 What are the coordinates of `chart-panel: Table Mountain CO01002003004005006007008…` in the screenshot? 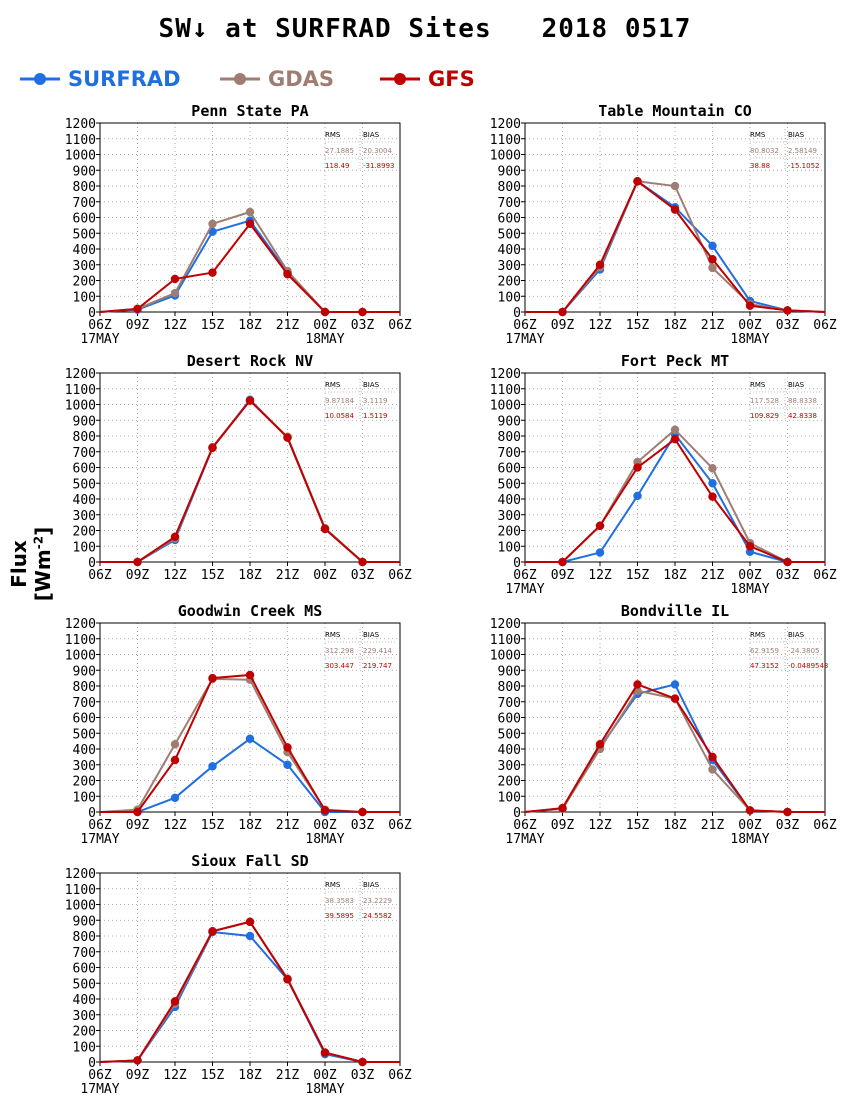 It's located at (663, 224).